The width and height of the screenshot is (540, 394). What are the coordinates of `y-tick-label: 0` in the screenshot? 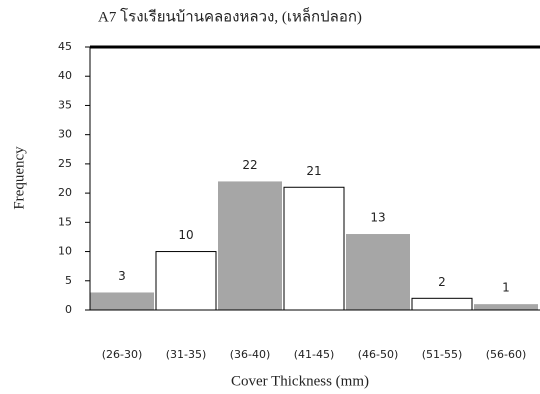 It's located at (68, 309).